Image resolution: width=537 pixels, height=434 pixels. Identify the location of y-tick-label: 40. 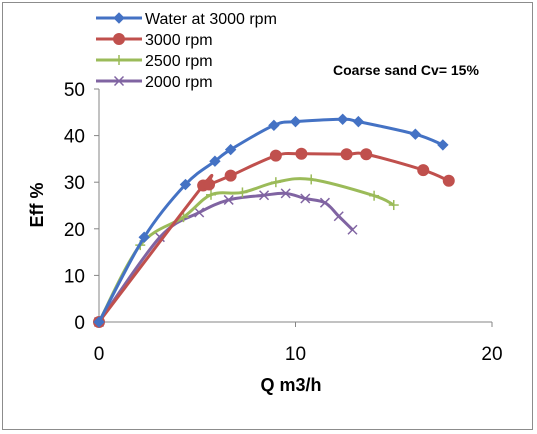
(74, 137).